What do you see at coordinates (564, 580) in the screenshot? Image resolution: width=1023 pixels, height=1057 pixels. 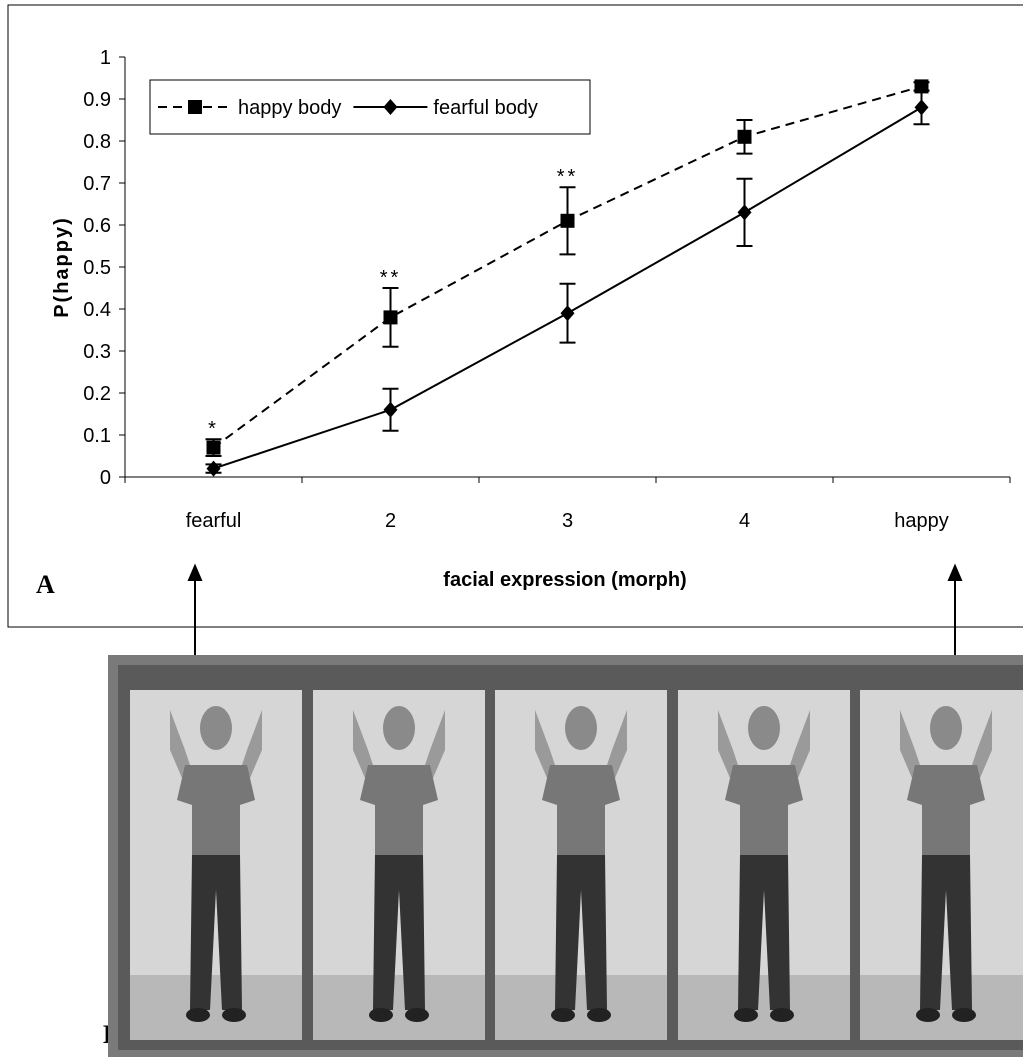 I see `x-axis-label: facial expression (morph)` at bounding box center [564, 580].